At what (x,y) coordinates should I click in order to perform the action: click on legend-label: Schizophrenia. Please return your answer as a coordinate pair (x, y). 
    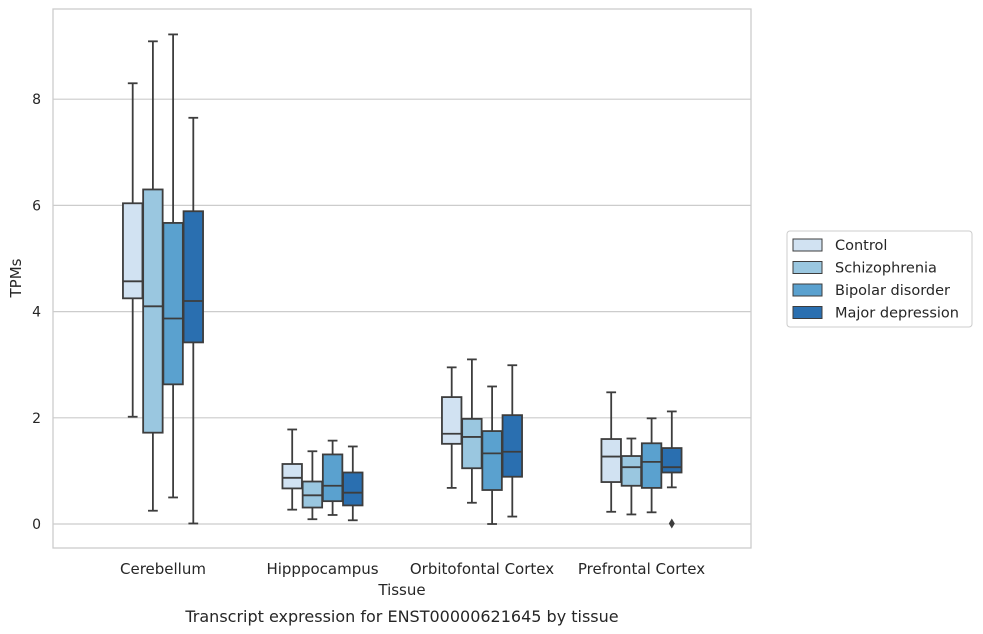
    Looking at the image, I should click on (886, 269).